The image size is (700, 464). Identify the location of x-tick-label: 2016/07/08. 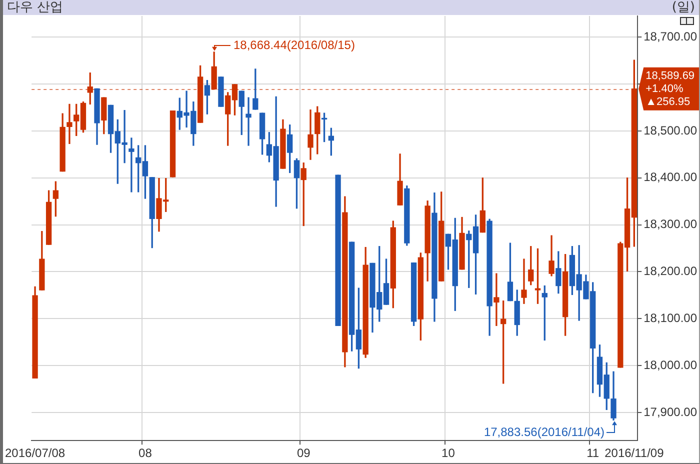
(35, 453).